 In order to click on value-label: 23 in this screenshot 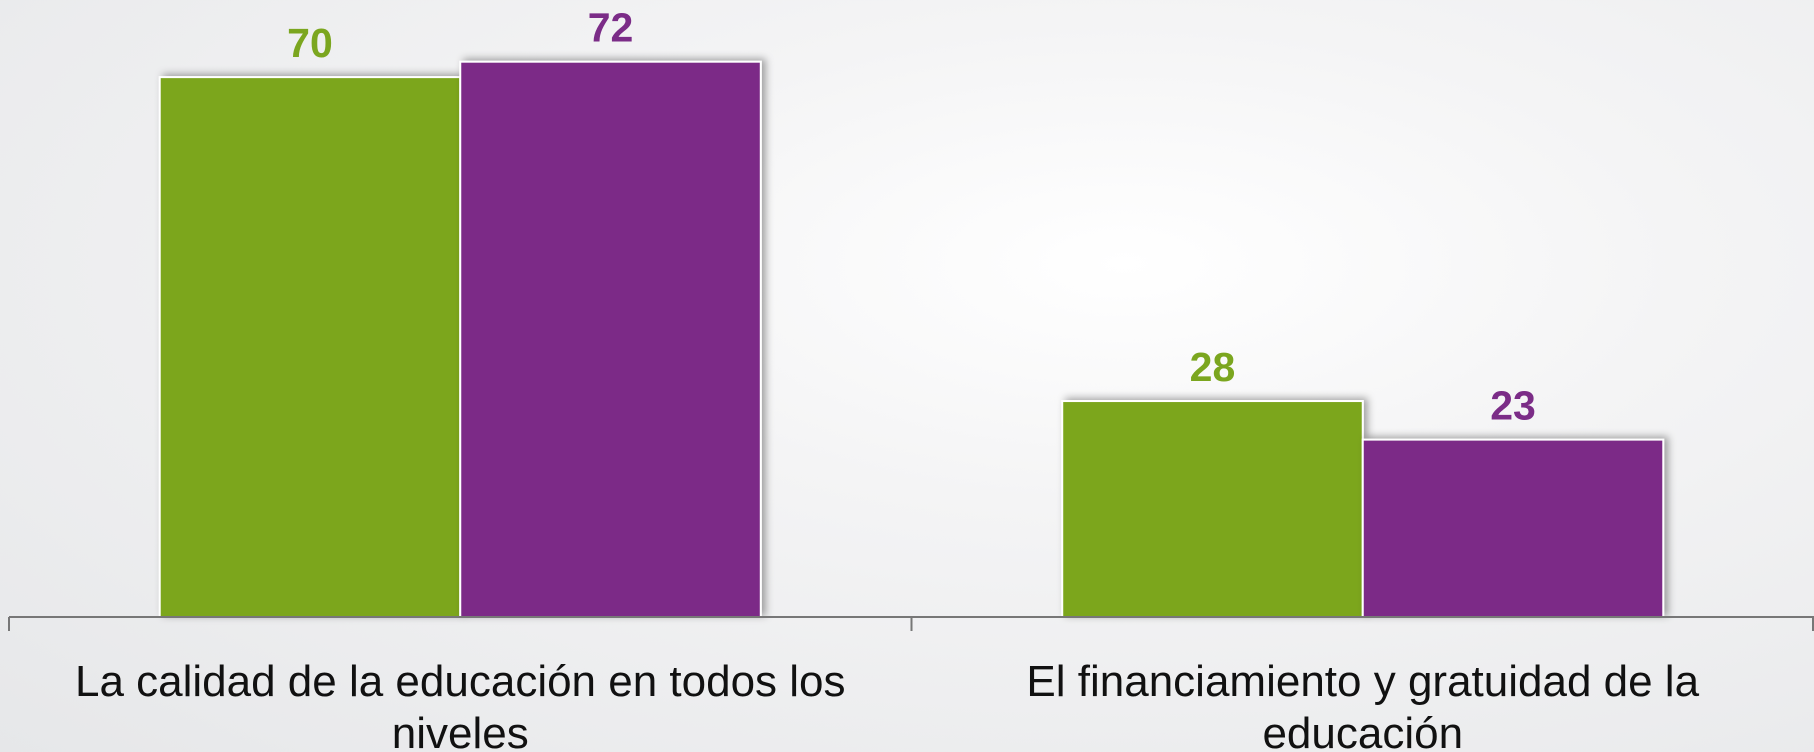, I will do `click(1513, 406)`.